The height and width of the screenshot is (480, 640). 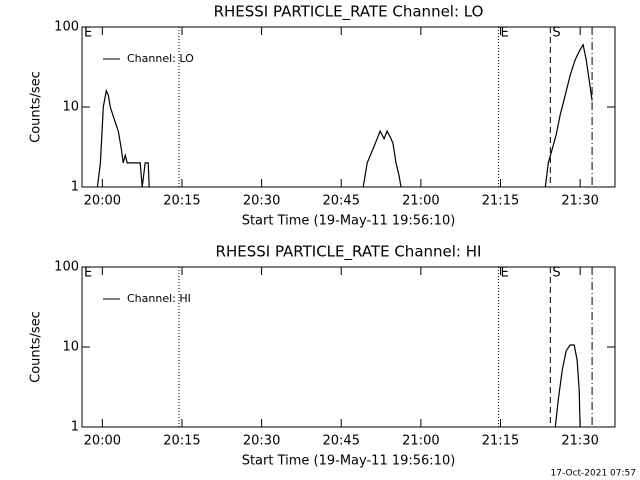 What do you see at coordinates (593, 474) in the screenshot?
I see `footer-date: 17-Oct-2021 07:57` at bounding box center [593, 474].